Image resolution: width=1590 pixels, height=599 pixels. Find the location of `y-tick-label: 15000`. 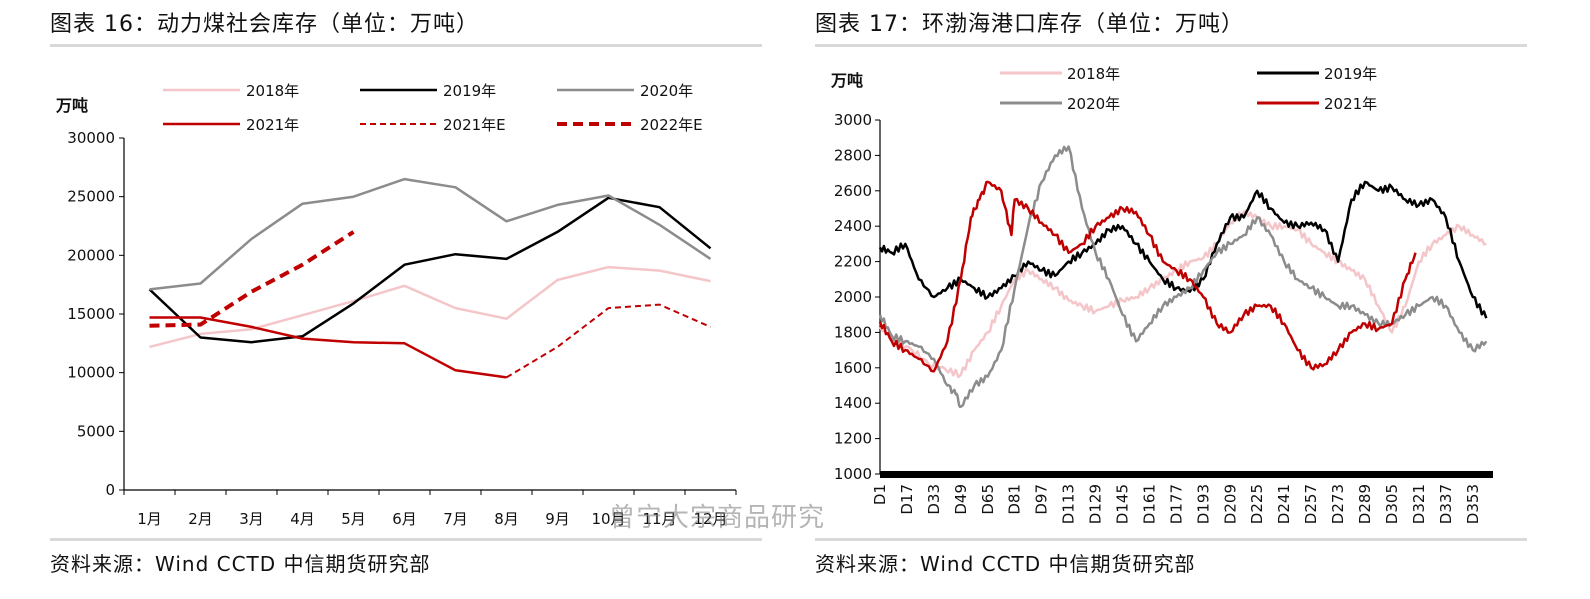

y-tick-label: 15000 is located at coordinates (91, 314).